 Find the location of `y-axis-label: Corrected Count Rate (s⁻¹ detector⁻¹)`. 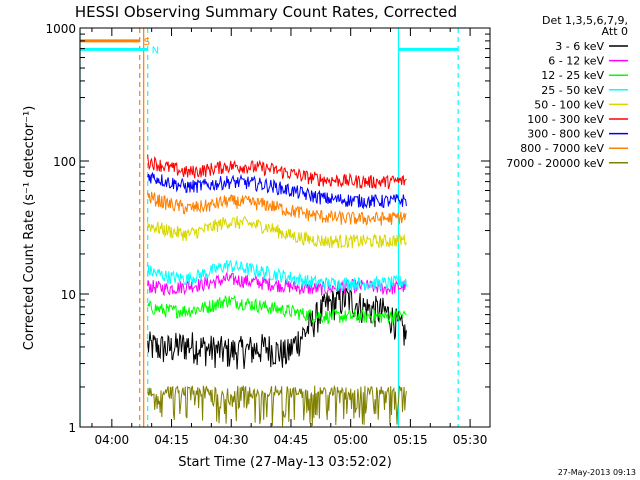

y-axis-label: Corrected Count Rate (s⁻¹ detector⁻¹) is located at coordinates (29, 228).